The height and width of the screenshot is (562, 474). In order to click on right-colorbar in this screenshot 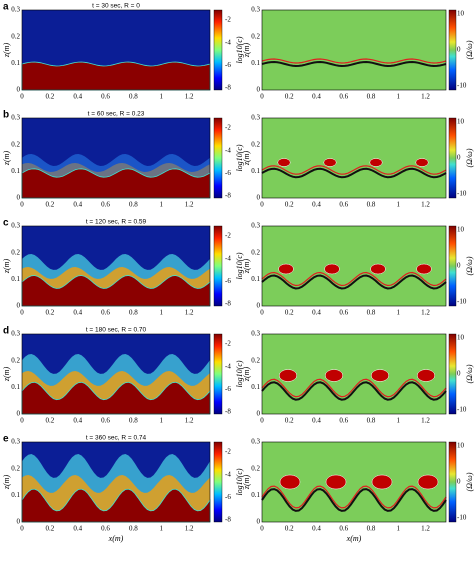, I will do `click(452, 158)`.